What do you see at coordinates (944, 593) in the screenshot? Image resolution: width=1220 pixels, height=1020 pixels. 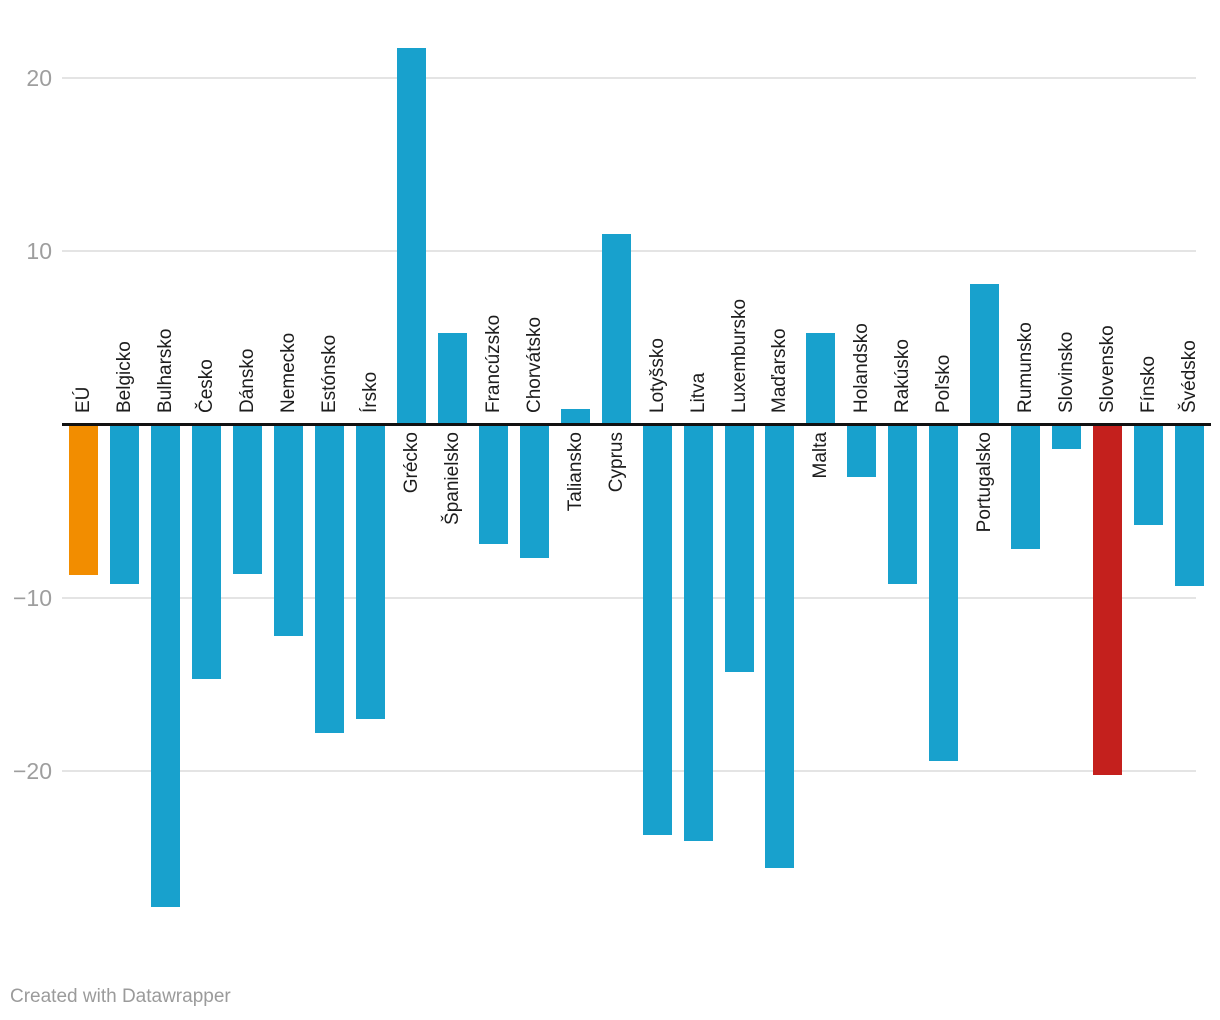 I see `bar-Poľsko` at bounding box center [944, 593].